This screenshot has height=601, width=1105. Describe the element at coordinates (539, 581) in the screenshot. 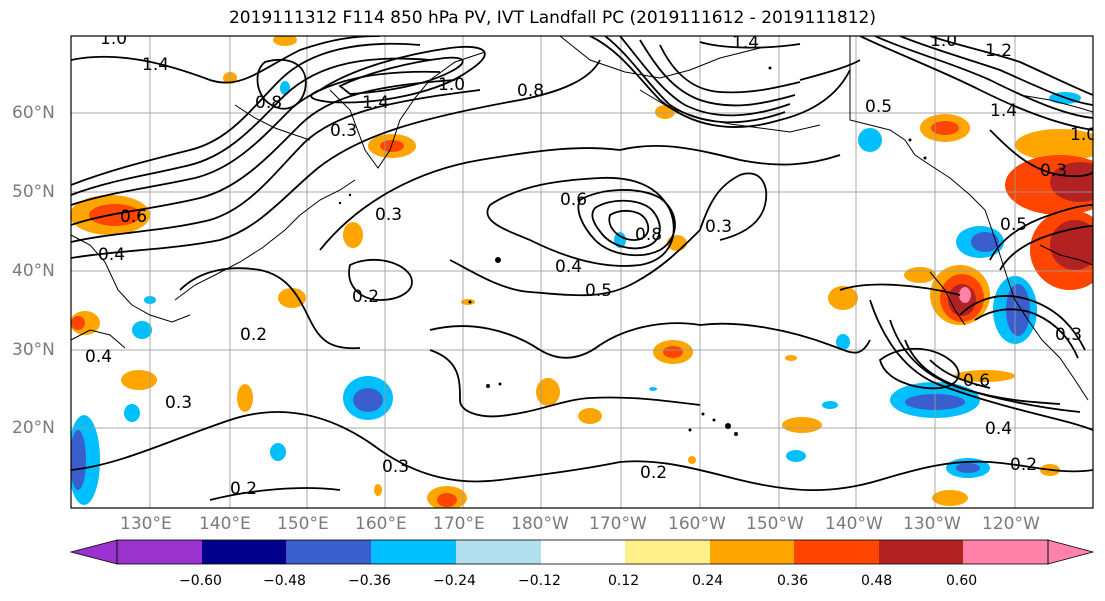

I see `colorbar-tick-label: −0.12` at that location.